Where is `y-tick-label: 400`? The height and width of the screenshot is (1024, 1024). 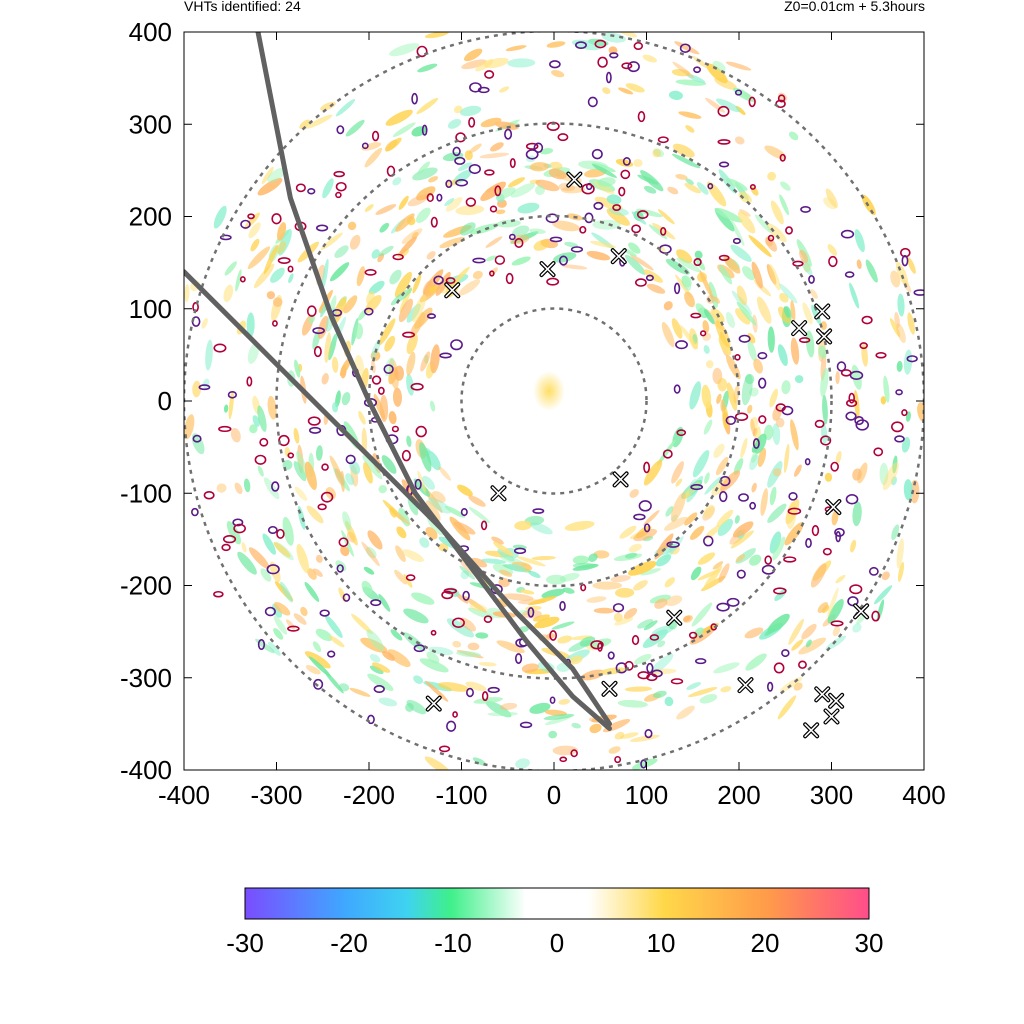
y-tick-label: 400 is located at coordinates (150, 32).